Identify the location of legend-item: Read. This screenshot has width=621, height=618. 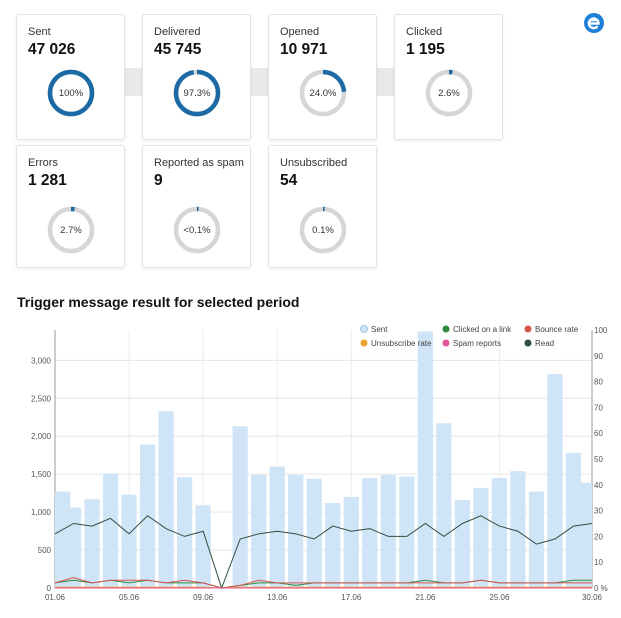
(539, 343).